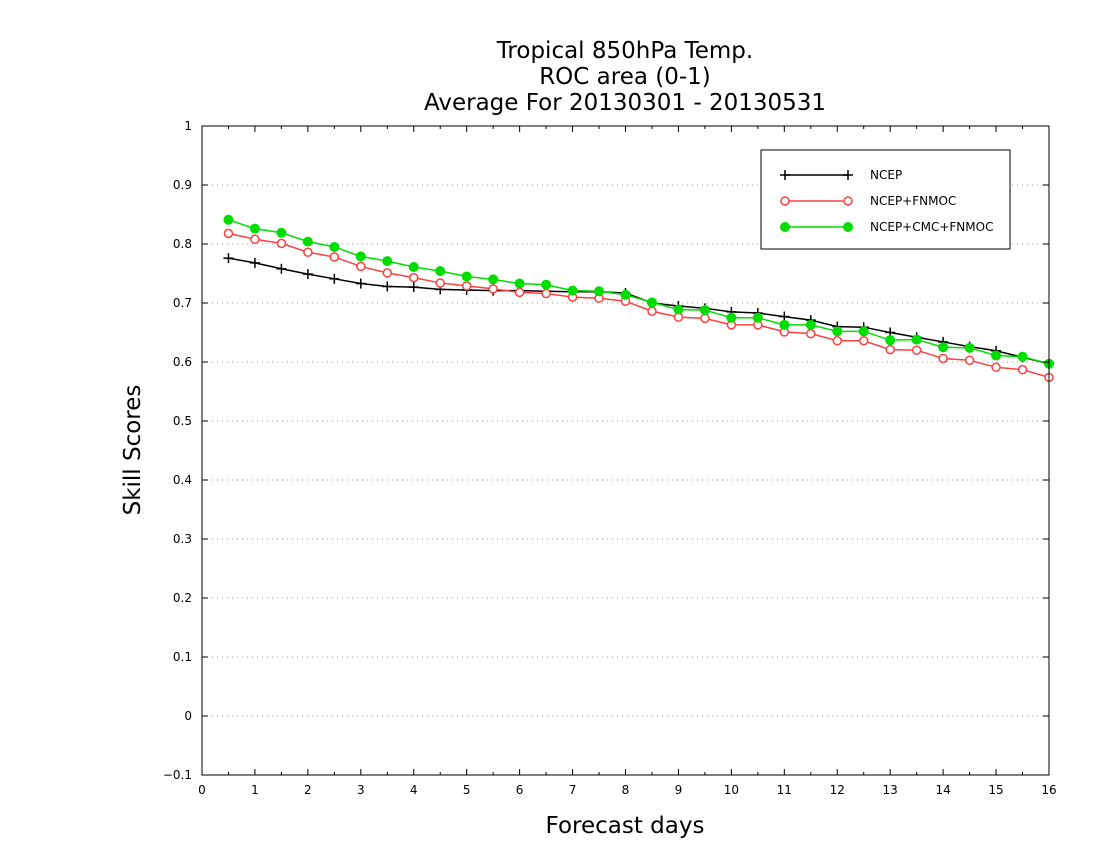 The image size is (1100, 850). Describe the element at coordinates (868, 201) in the screenshot. I see `legend-item-ncep-fnmoc: NCEP+FNMOC` at that location.